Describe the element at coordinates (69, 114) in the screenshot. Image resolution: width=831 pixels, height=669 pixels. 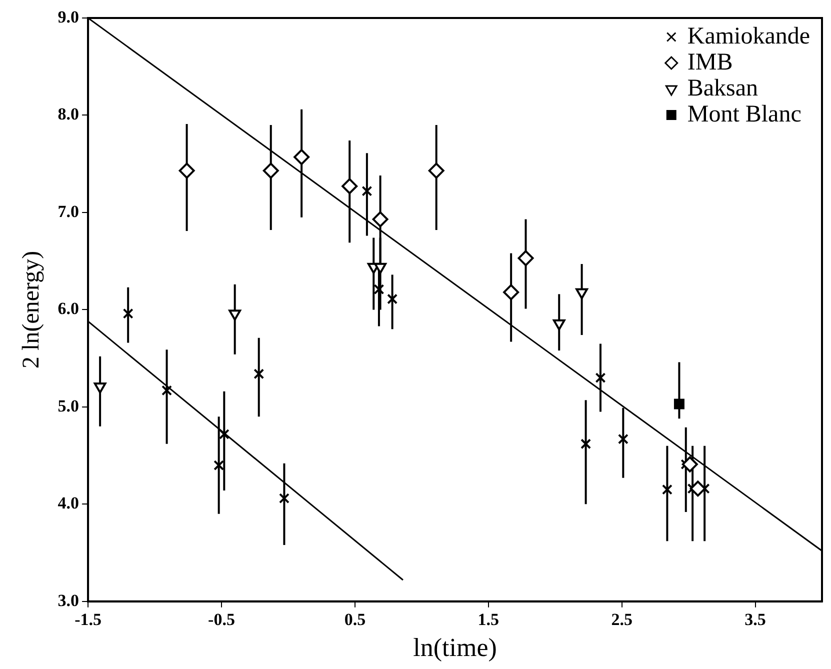
I see `y-tick-label: 8.0` at that location.